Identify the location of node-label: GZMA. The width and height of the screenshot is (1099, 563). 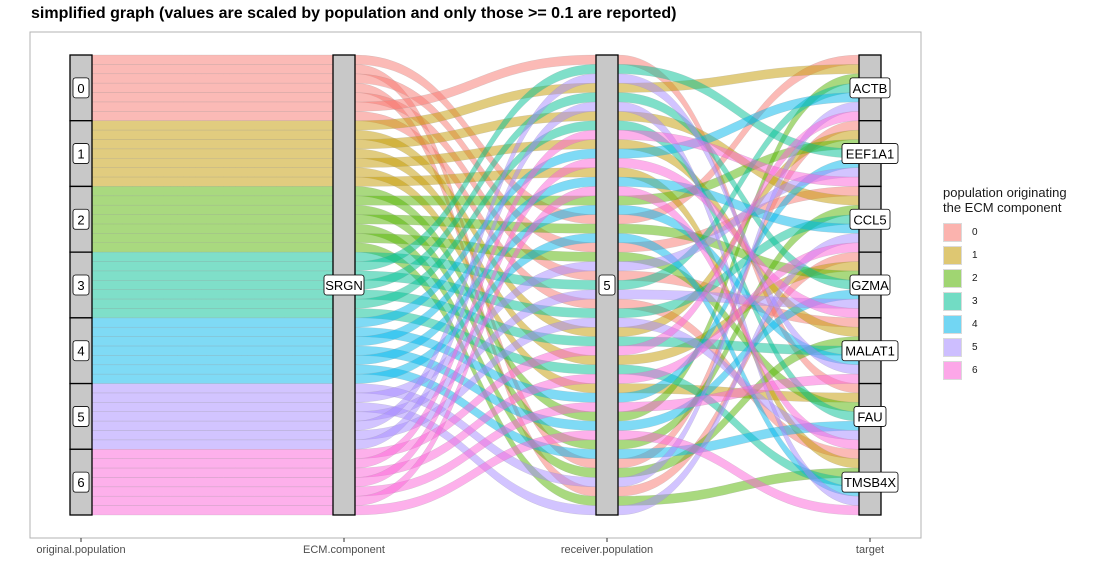
(870, 285).